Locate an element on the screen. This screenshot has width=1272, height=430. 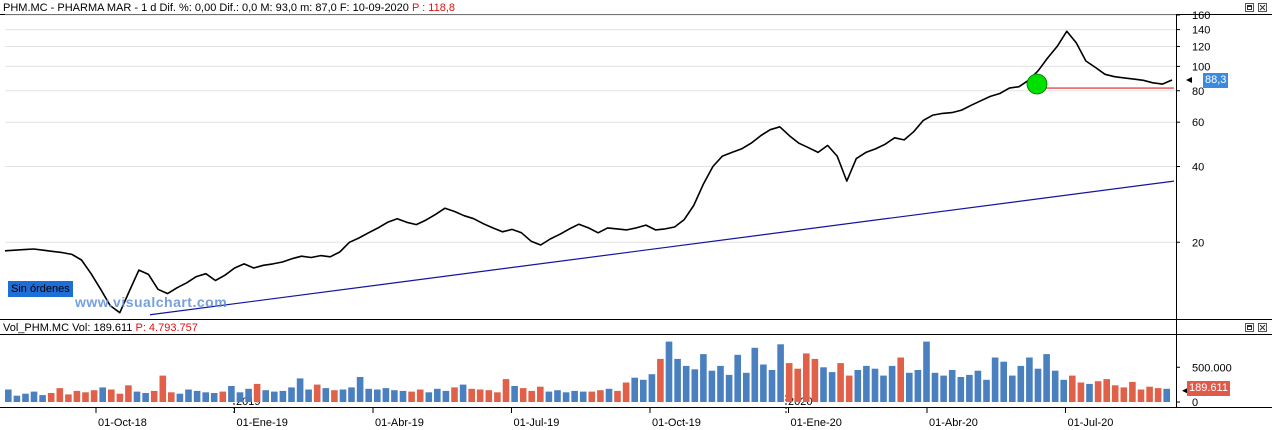
volume-y-tick-label: 500.000 is located at coordinates (1212, 368).